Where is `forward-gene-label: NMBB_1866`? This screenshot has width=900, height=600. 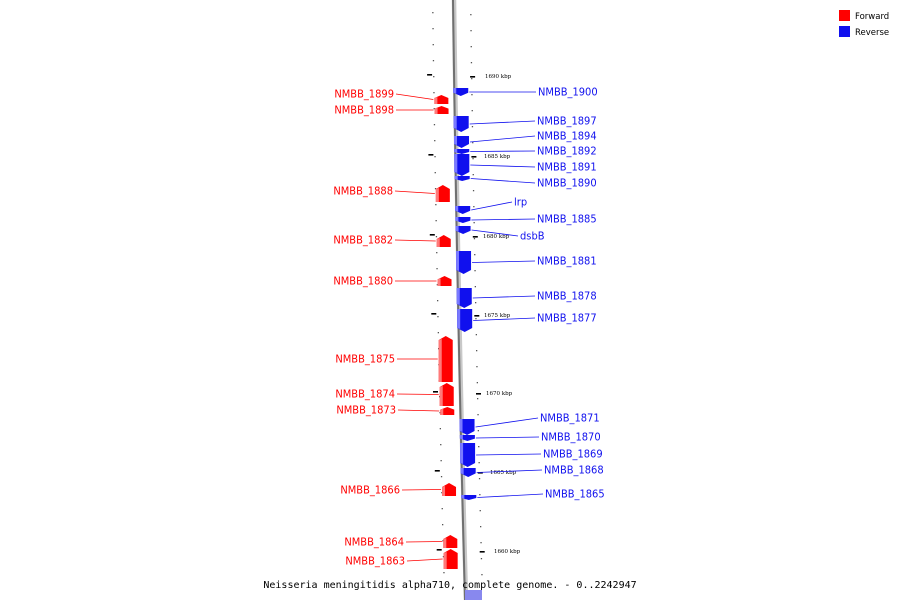 forward-gene-label: NMBB_1866 is located at coordinates (370, 490).